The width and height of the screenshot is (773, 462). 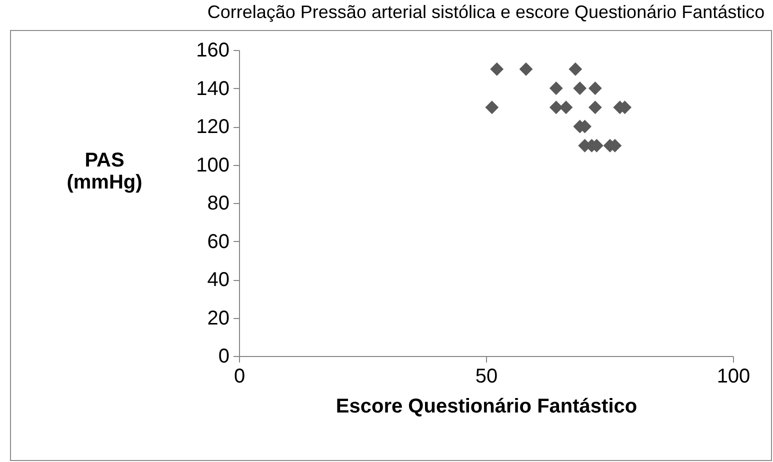 What do you see at coordinates (218, 318) in the screenshot?
I see `y-tick-label: 20` at bounding box center [218, 318].